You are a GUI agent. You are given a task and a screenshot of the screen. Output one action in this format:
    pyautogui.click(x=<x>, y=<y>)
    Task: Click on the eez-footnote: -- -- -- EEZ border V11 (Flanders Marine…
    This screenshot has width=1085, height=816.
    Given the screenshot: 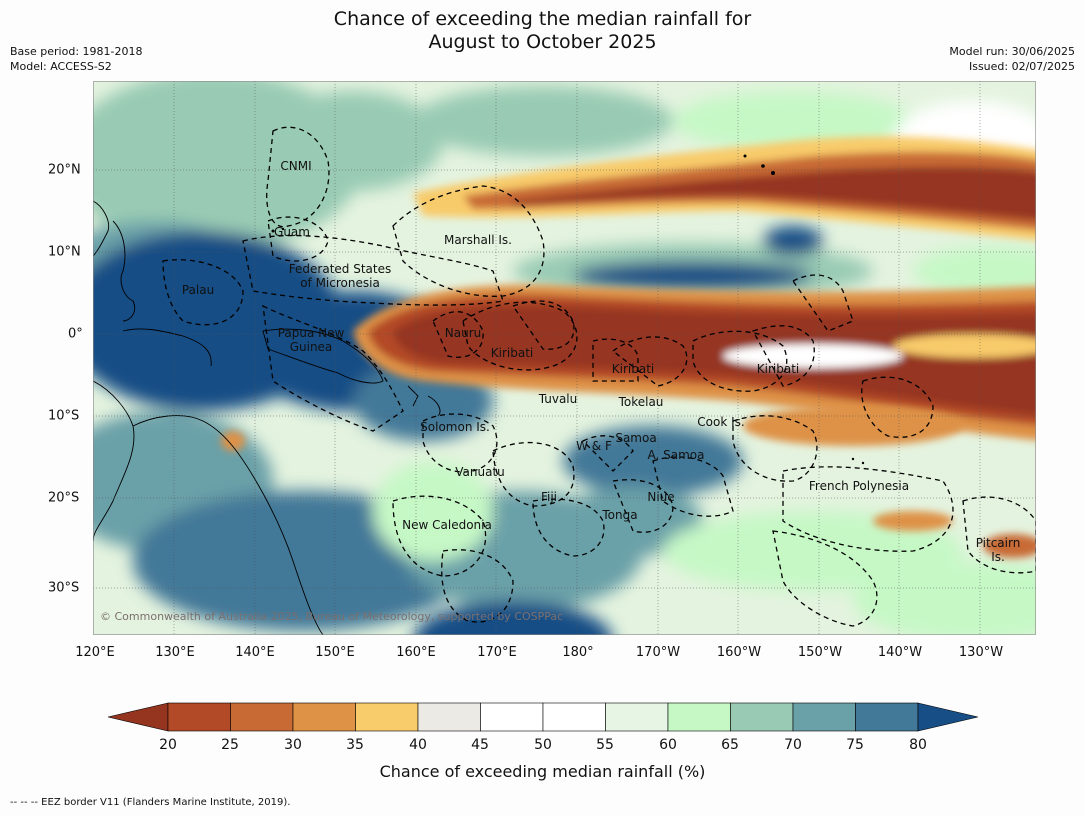 What is the action you would take?
    pyautogui.click(x=150, y=802)
    